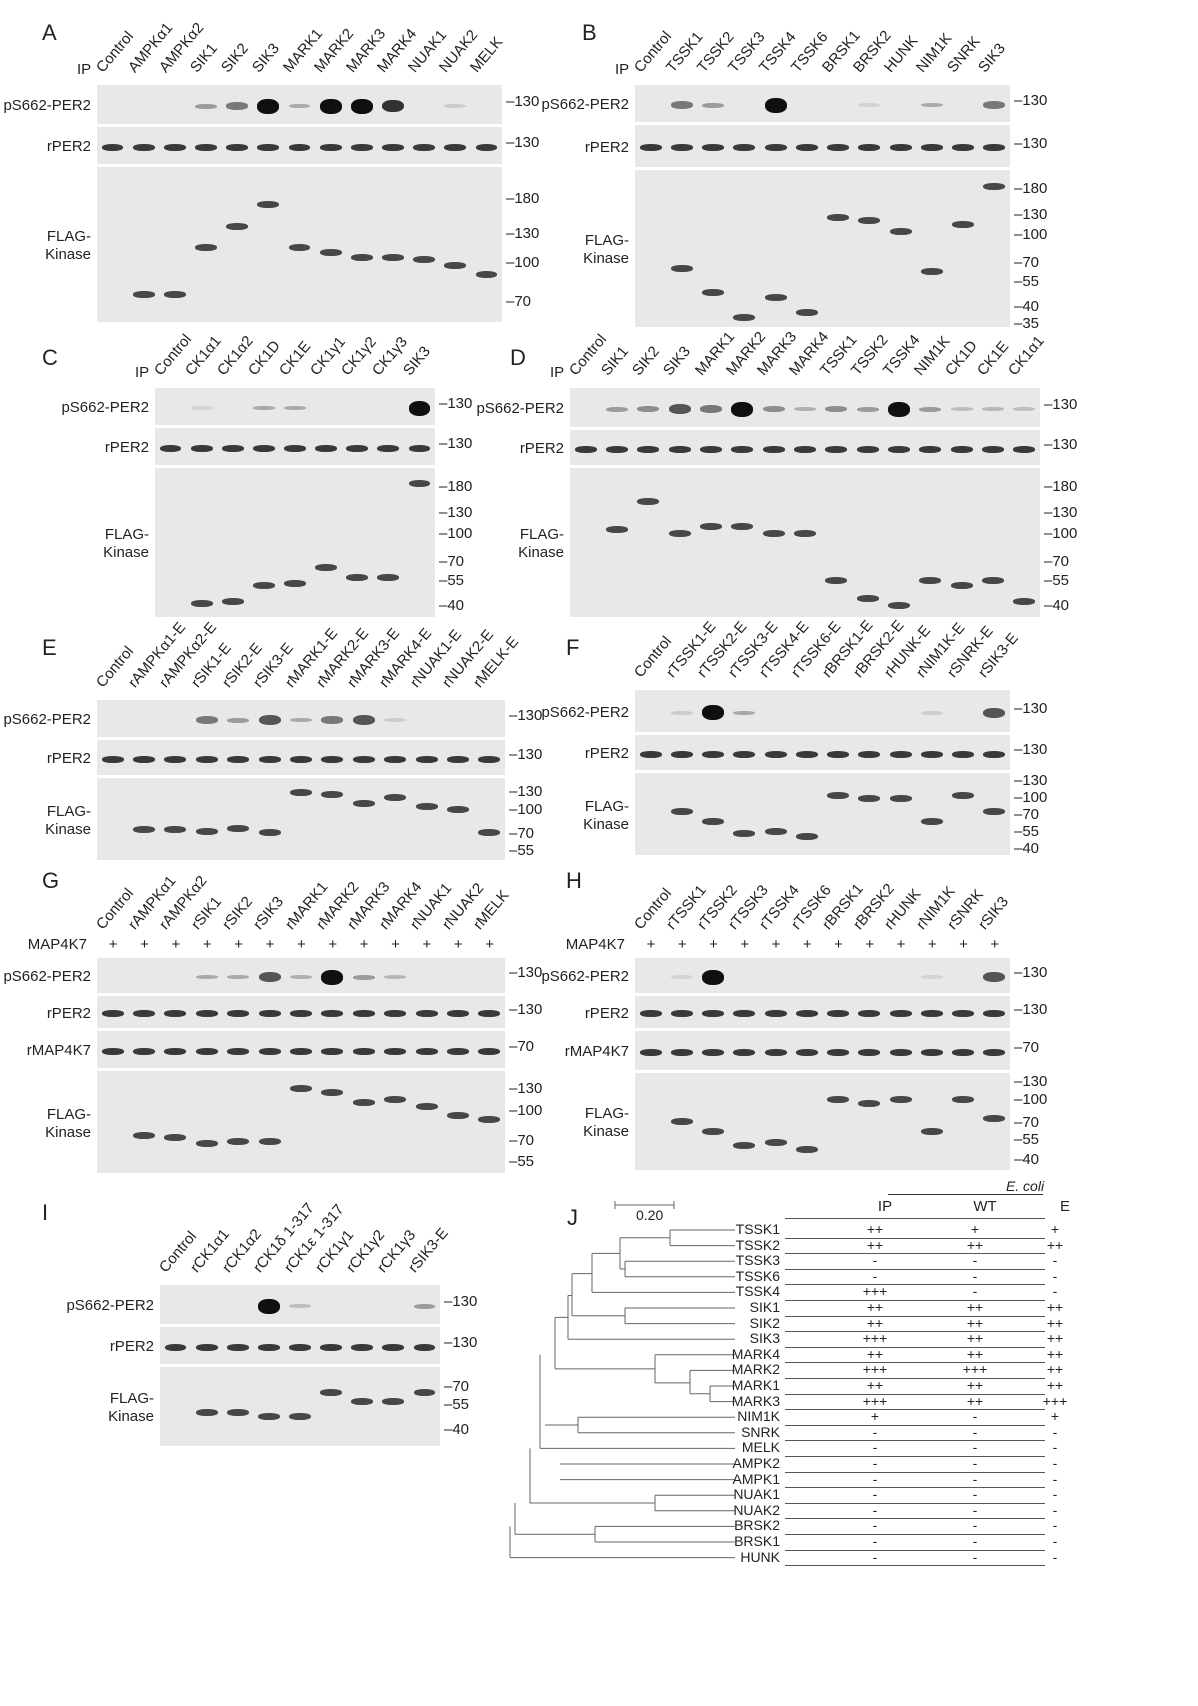 Image resolution: width=1198 pixels, height=1706 pixels. Describe the element at coordinates (899, 1432) in the screenshot. I see `table-row: SNRK - - -` at that location.